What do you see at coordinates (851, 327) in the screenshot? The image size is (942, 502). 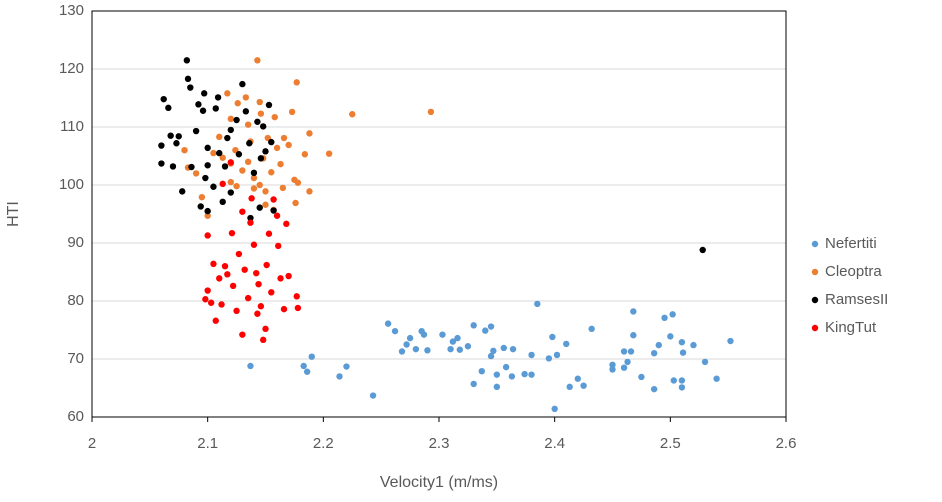 I see `legend-label: KingTut` at bounding box center [851, 327].